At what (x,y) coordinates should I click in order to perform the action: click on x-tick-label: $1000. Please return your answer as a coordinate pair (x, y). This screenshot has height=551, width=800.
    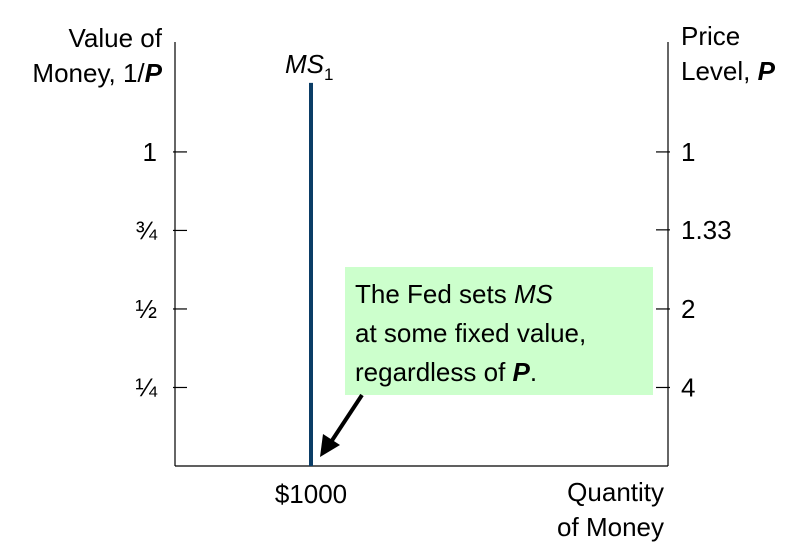
    Looking at the image, I should click on (311, 494).